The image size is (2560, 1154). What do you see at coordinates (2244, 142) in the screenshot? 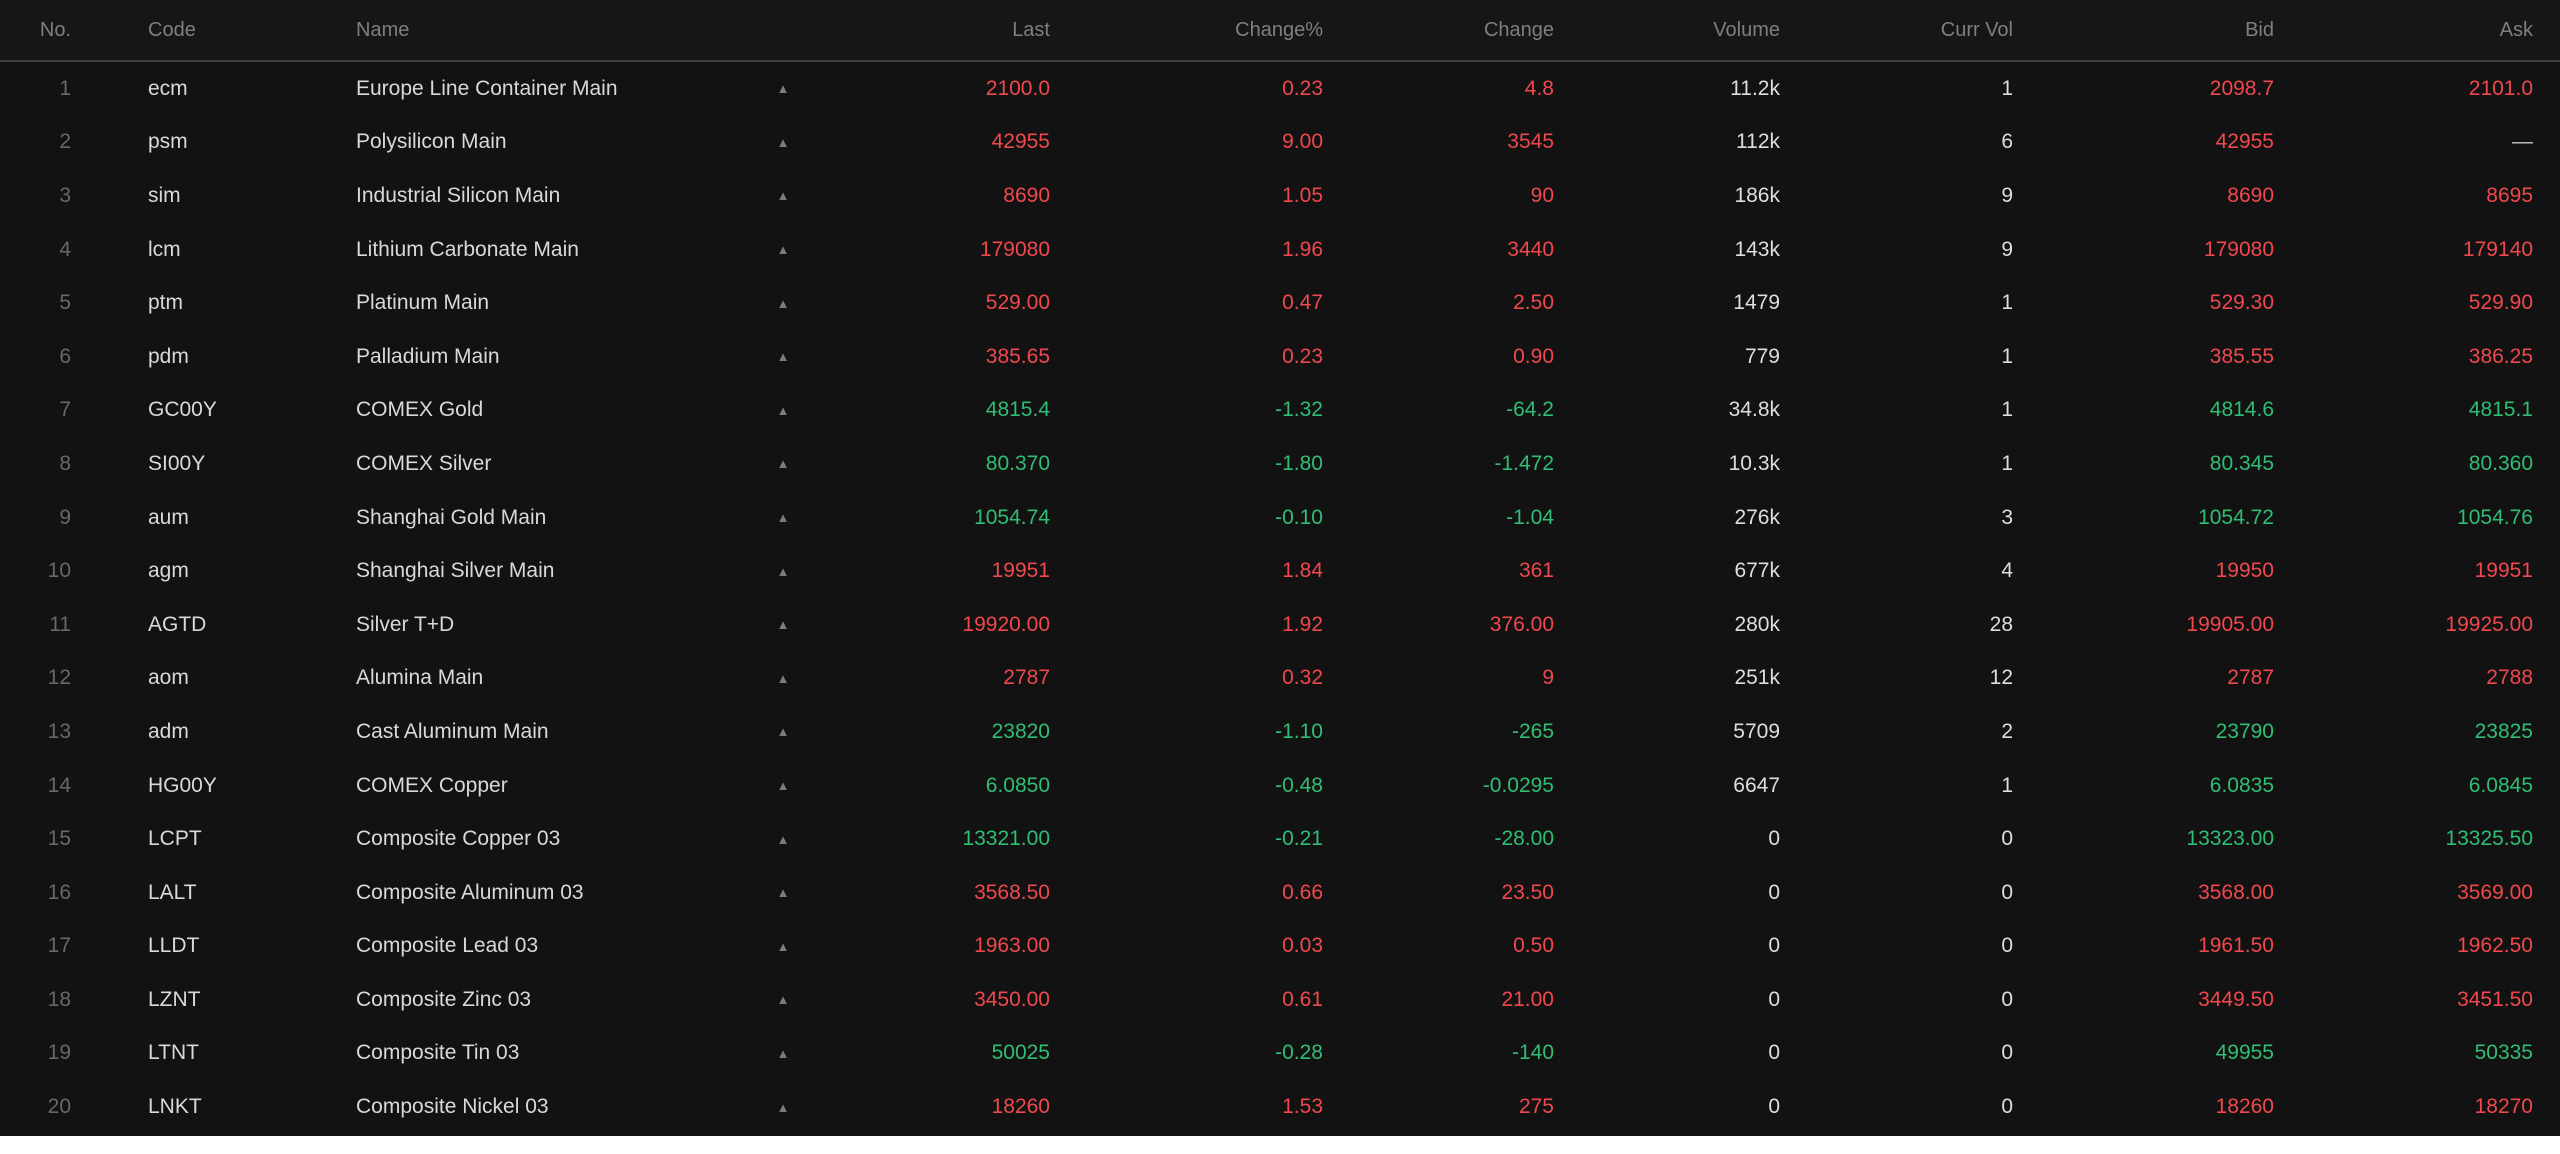
I see `cell-bid: 42955` at bounding box center [2244, 142].